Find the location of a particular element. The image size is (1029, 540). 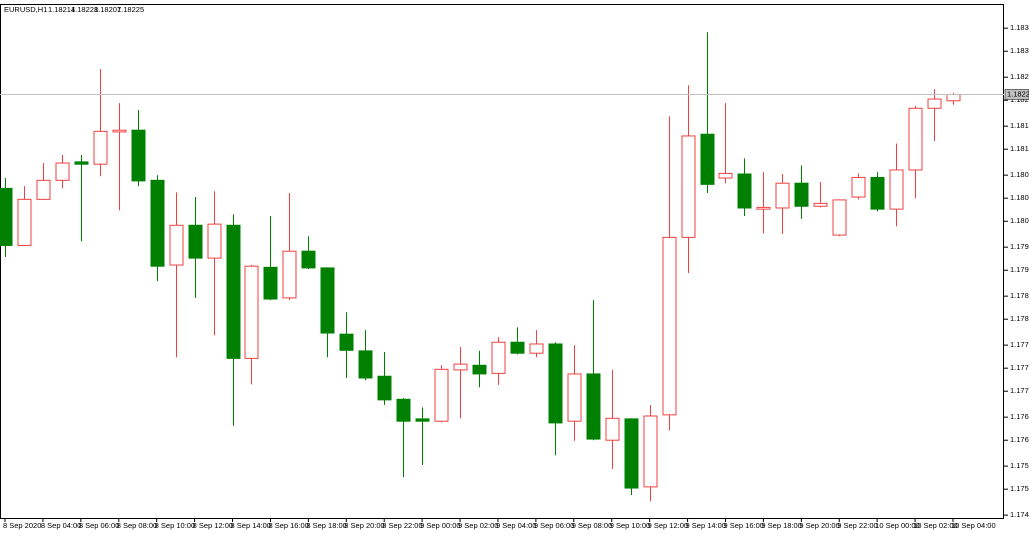

x-tick-label: 8 Sep 18:00 is located at coordinates (326, 525).